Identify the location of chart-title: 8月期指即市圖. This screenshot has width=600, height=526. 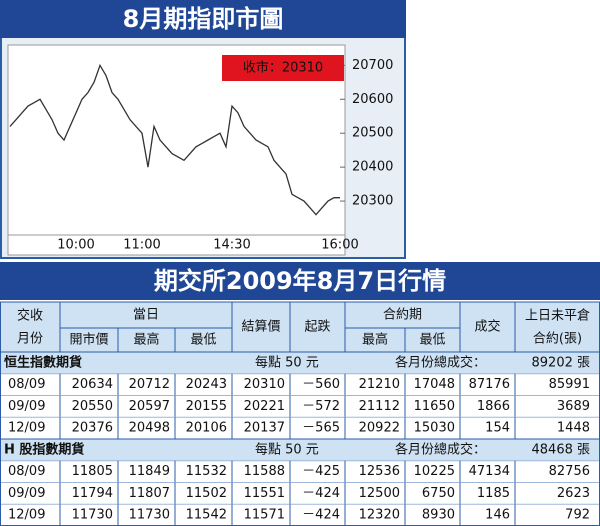
(203, 19).